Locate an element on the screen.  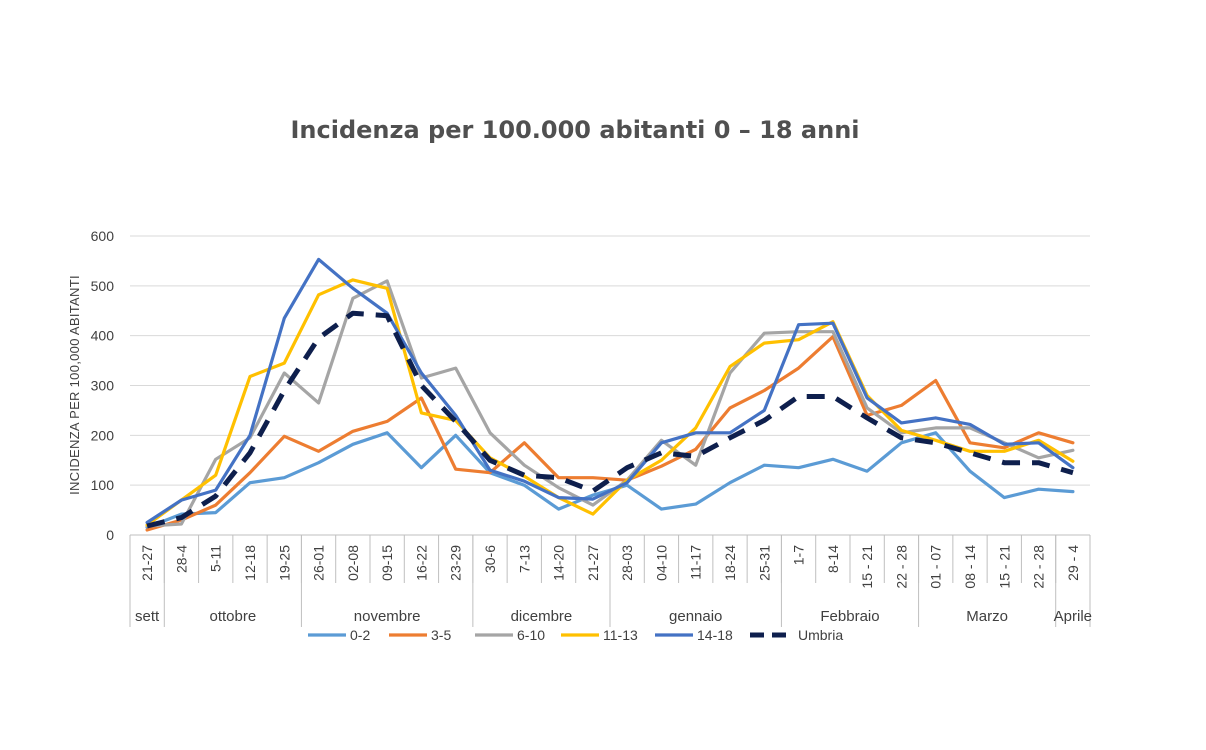
x-tick-label: 12-18 is located at coordinates (250, 563).